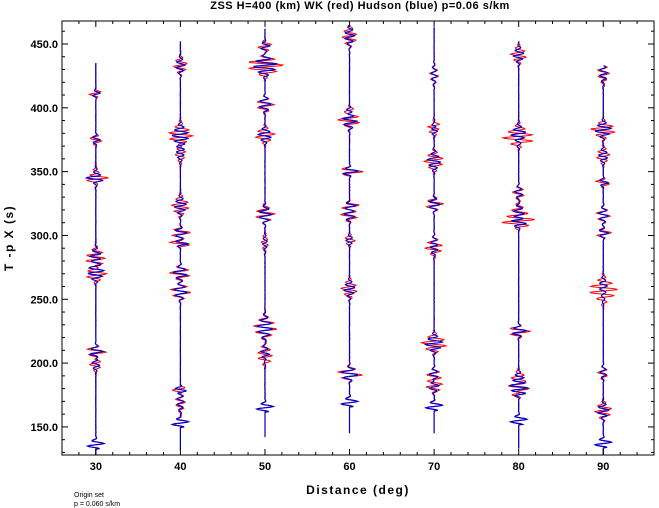  Describe the element at coordinates (97, 504) in the screenshot. I see `footnote-slowness: p = 0.060 s/km` at that location.